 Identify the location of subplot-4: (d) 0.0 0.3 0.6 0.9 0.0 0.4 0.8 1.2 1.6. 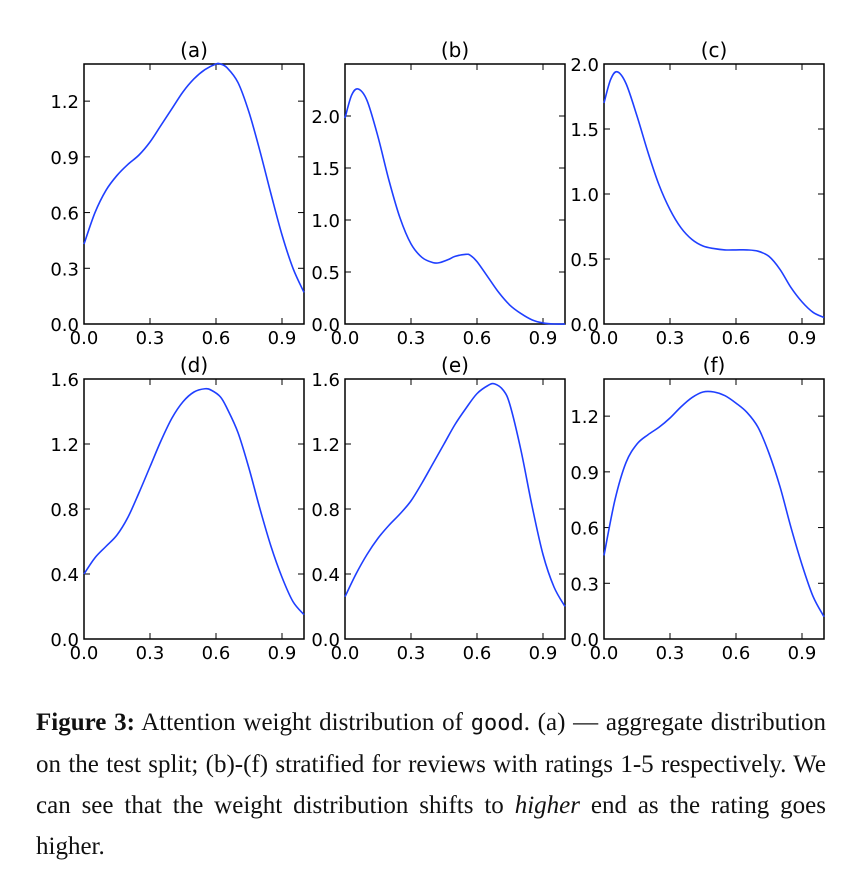
(177, 508).